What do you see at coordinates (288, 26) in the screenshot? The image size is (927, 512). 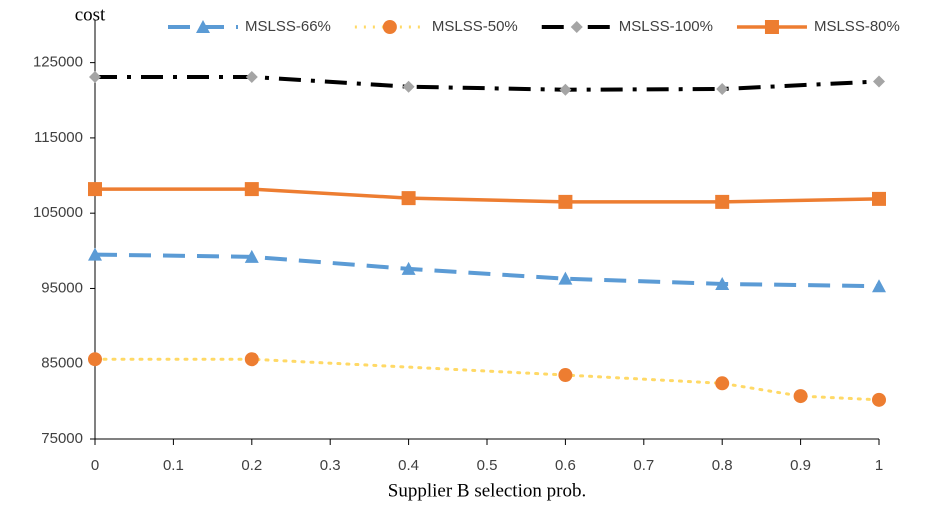 I see `legend-label: MSLSS-66%` at bounding box center [288, 26].